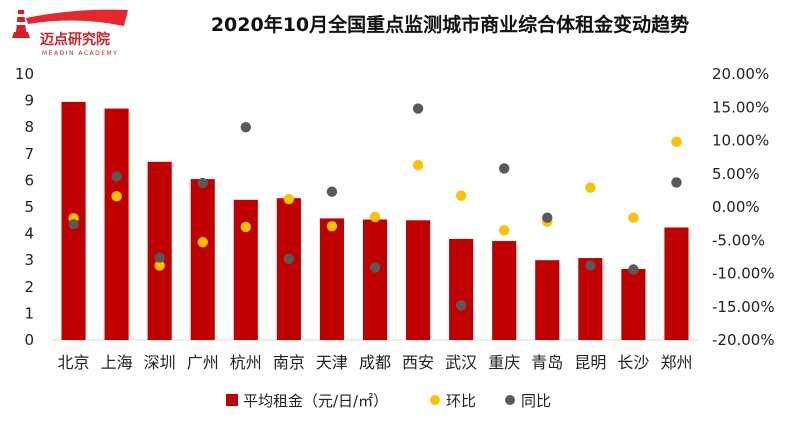  What do you see at coordinates (590, 362) in the screenshot?
I see `x-tick-label: 昆明` at bounding box center [590, 362].